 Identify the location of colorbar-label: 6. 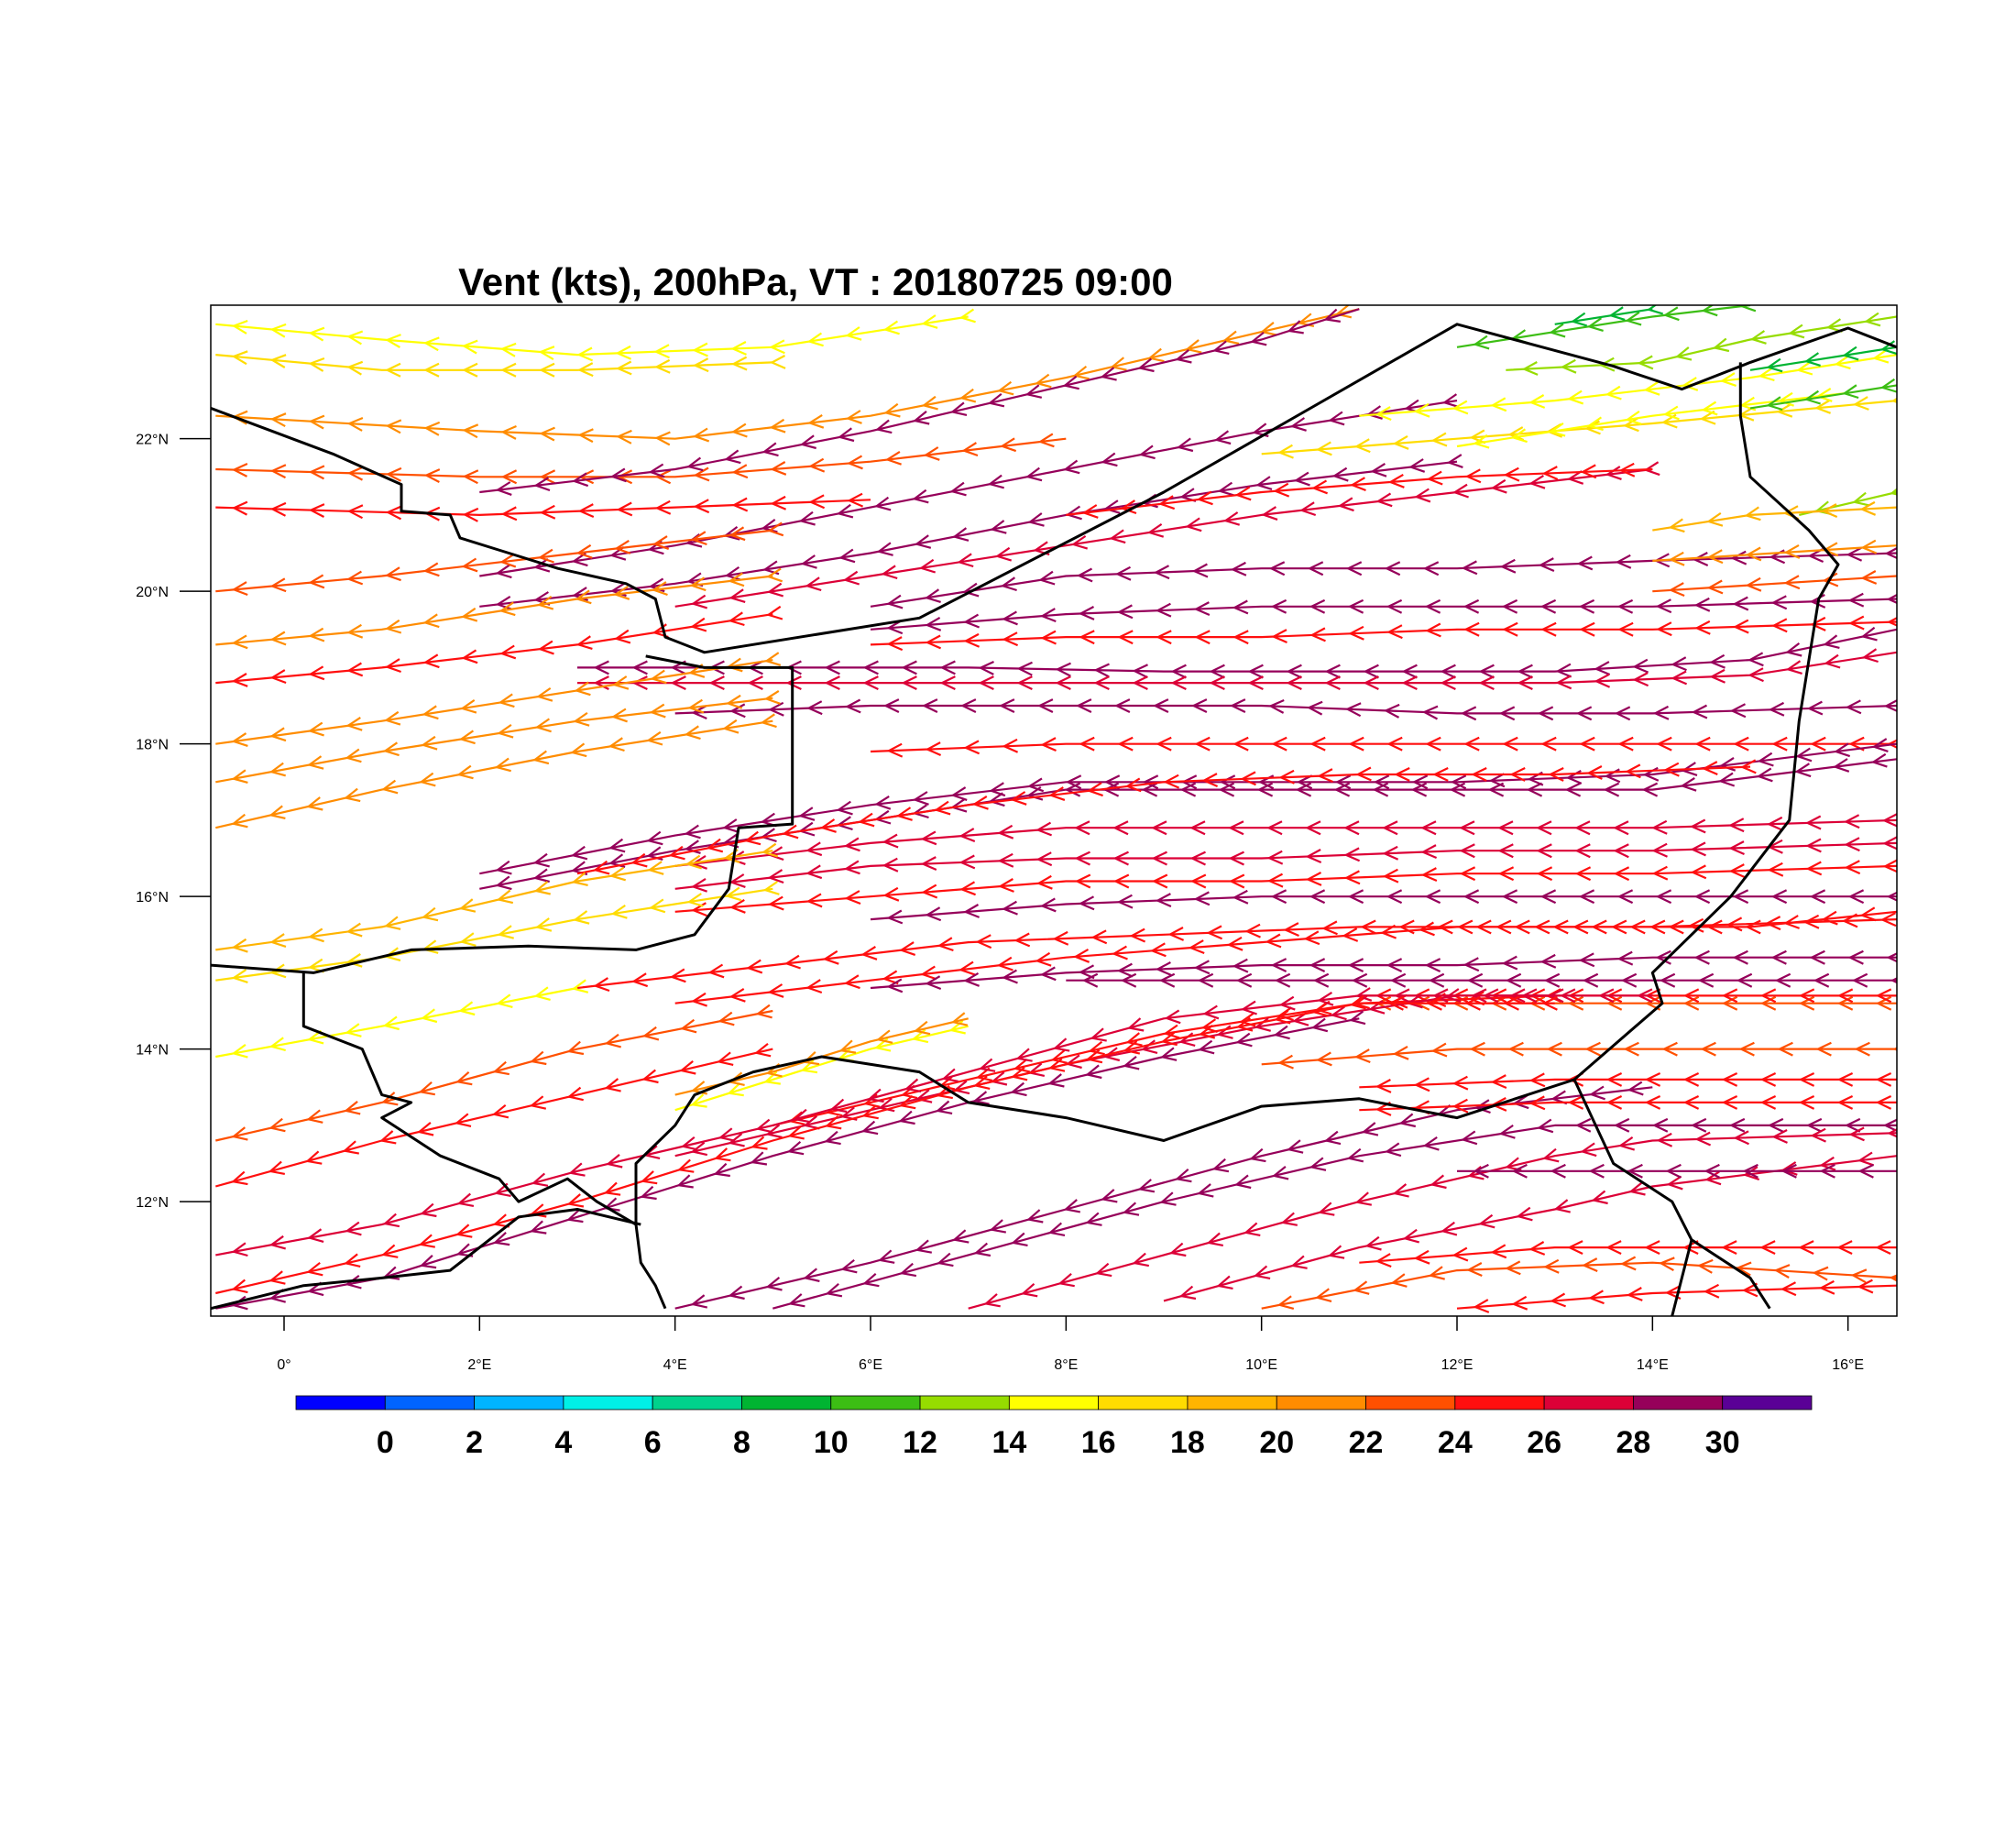
(653, 1442).